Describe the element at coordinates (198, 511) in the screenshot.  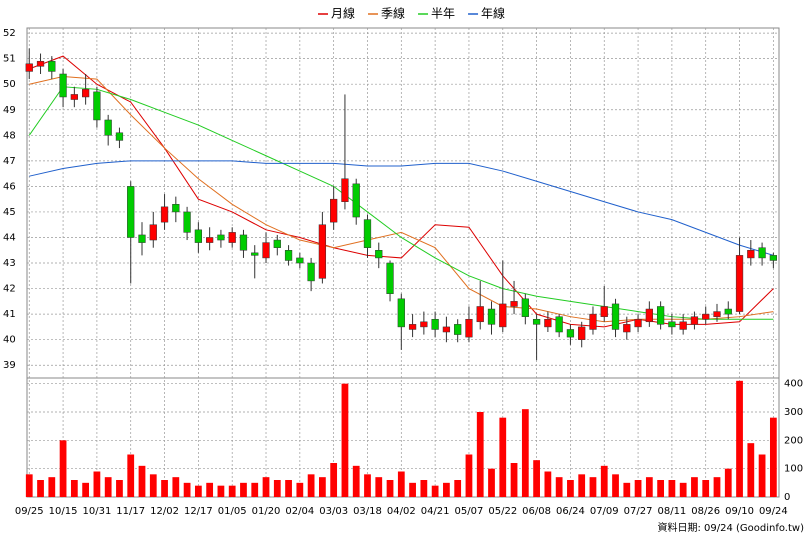
I see `x-tick-label: 12/17` at that location.